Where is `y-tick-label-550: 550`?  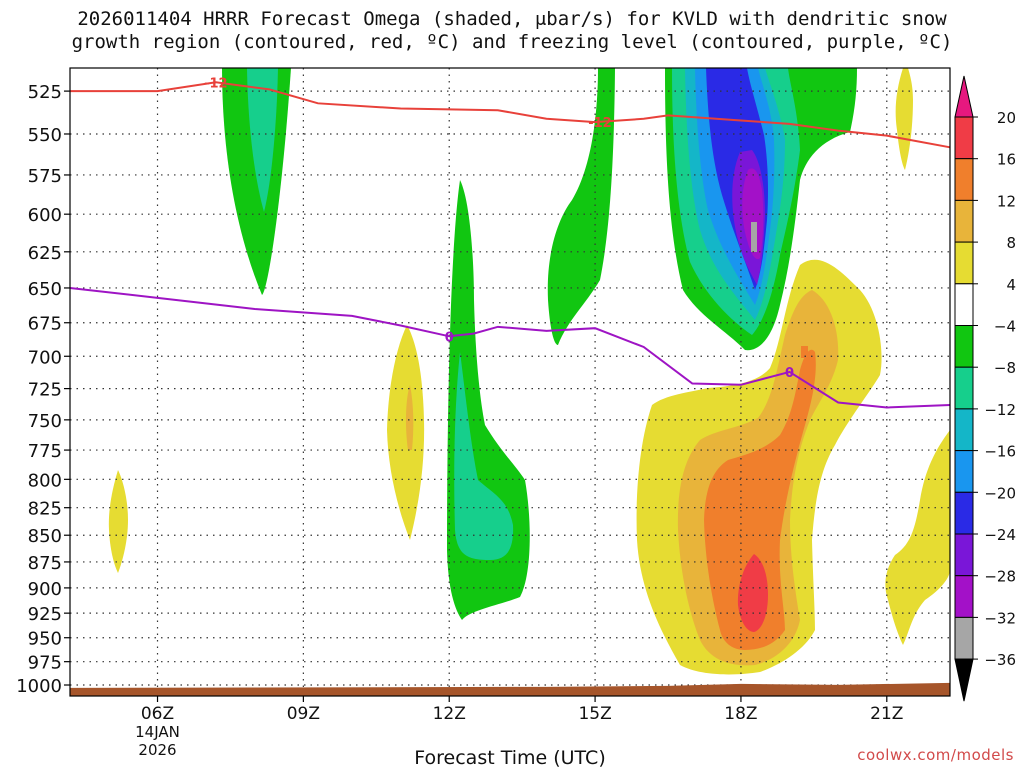
y-tick-label-550: 550 is located at coordinates (45, 135).